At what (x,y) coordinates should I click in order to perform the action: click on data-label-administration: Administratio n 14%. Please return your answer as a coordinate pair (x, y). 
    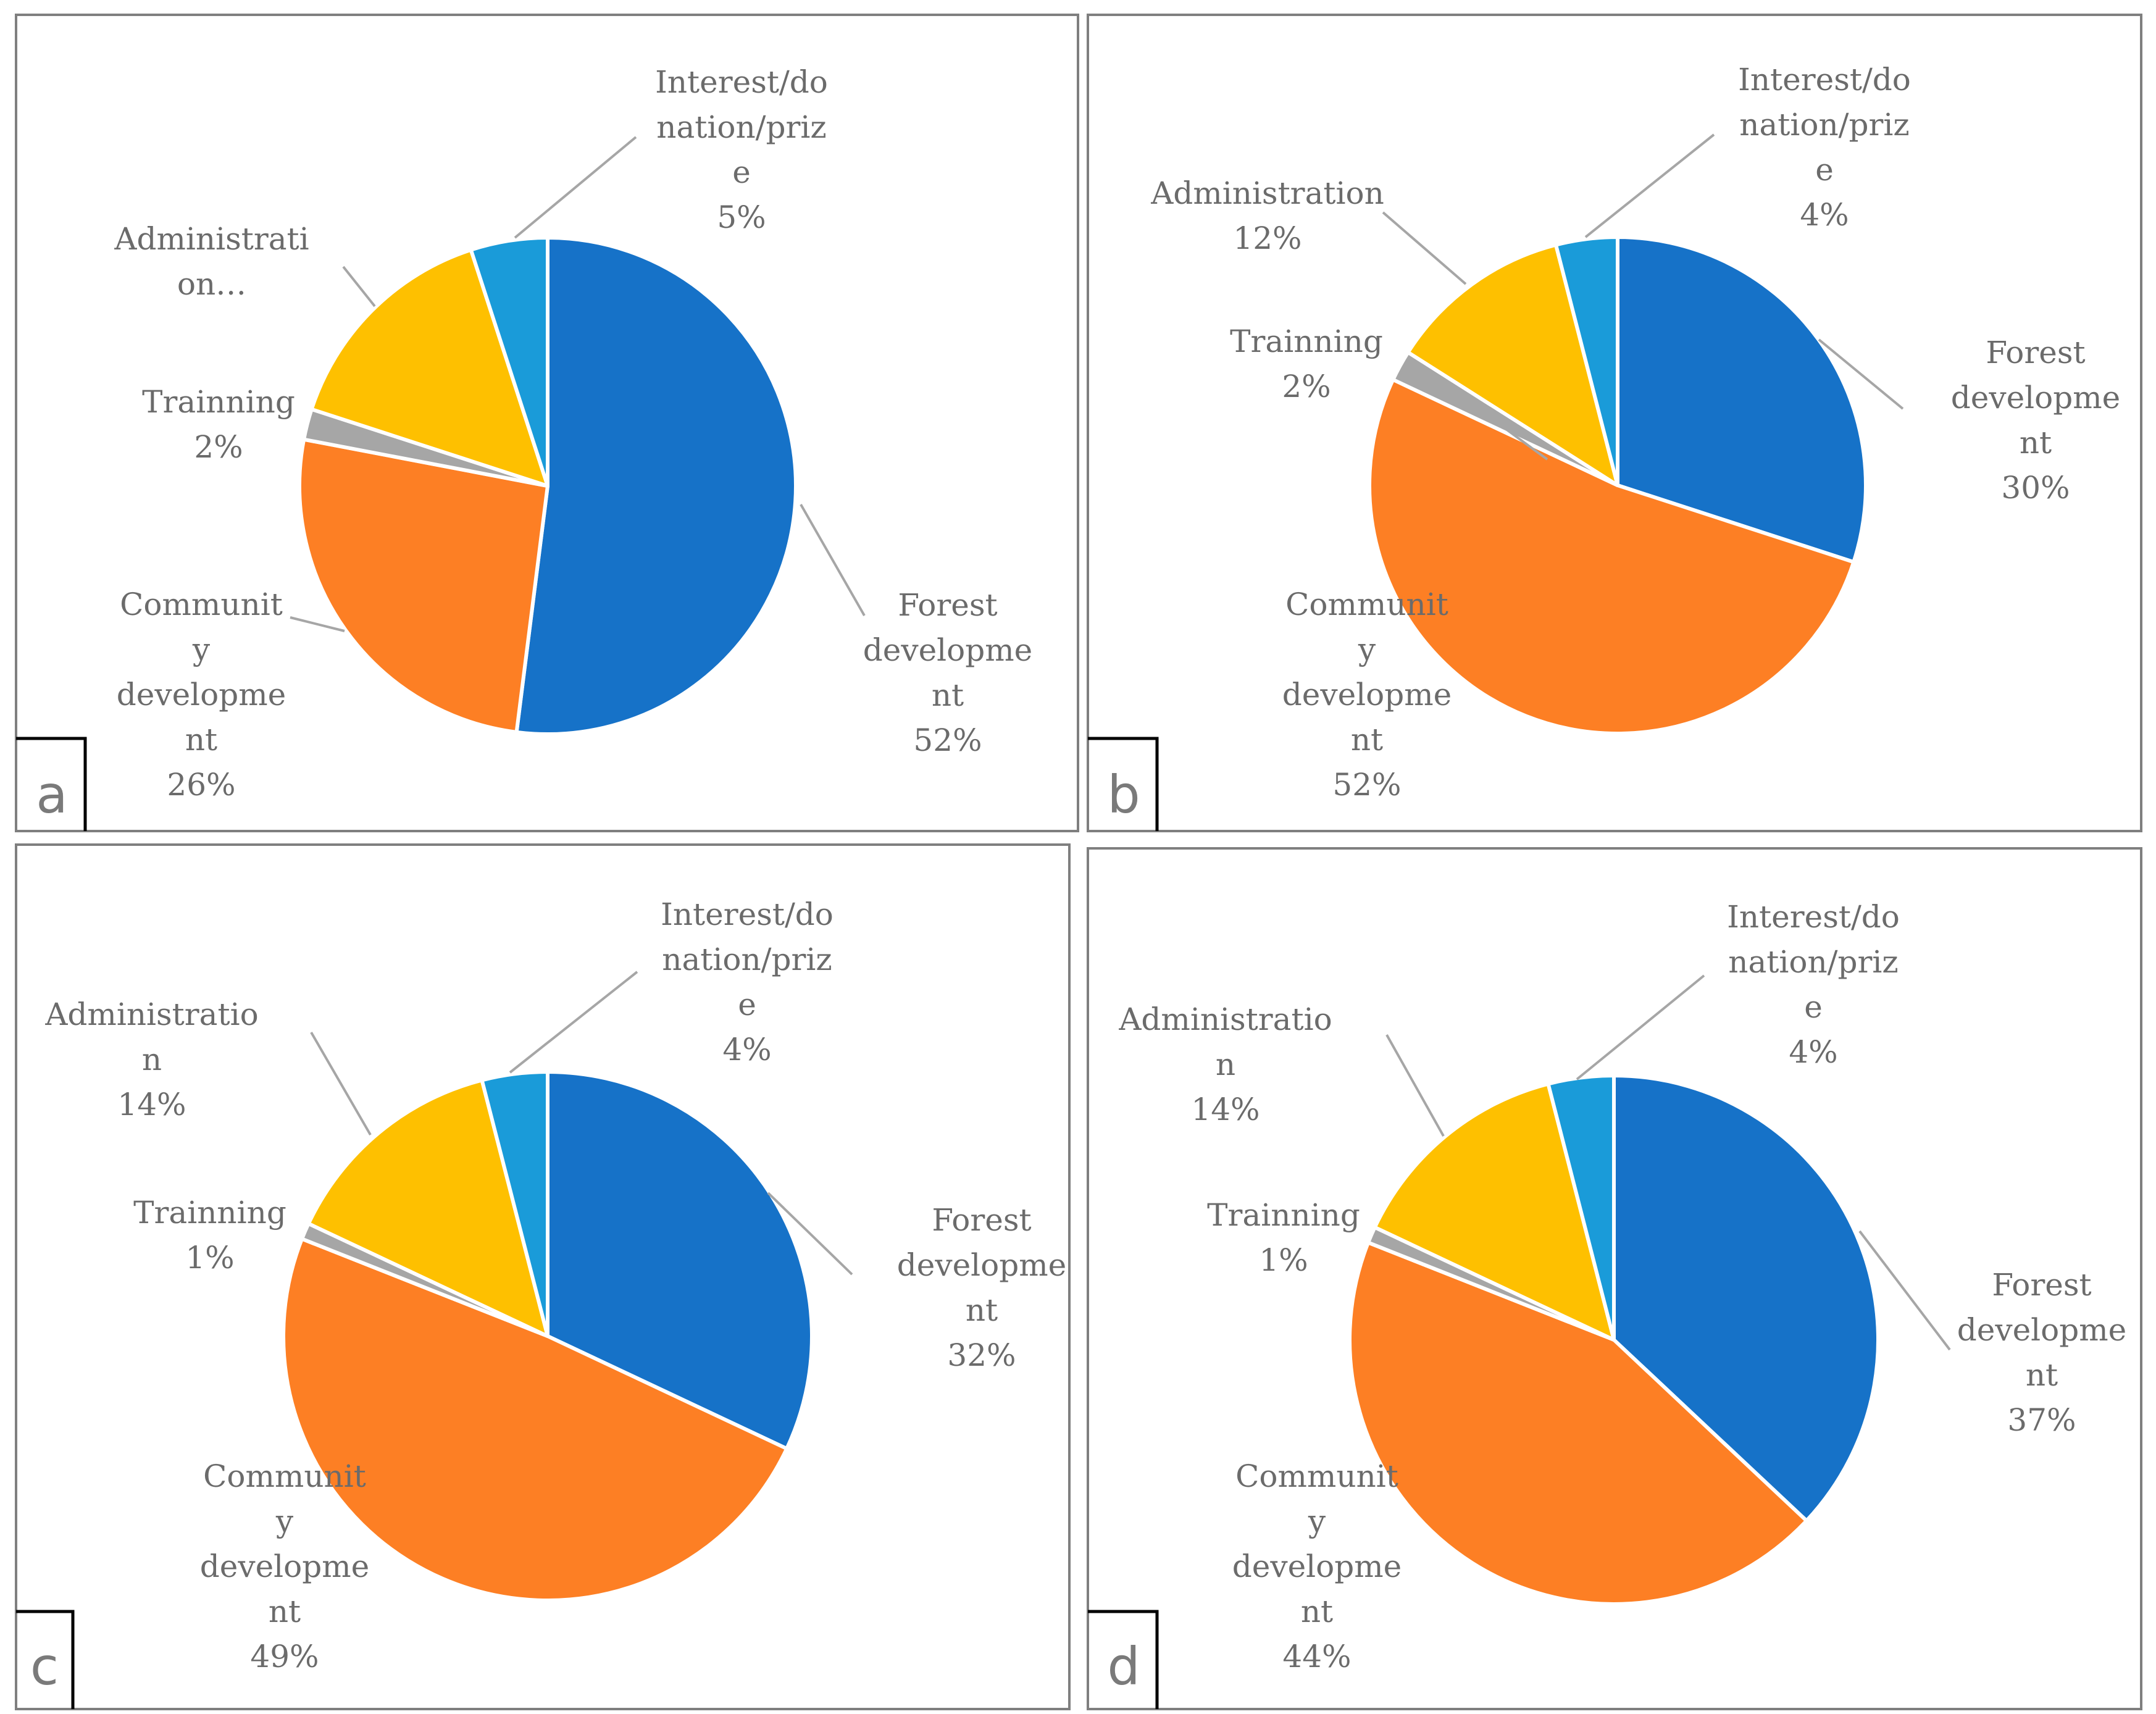
    Looking at the image, I should click on (1225, 1064).